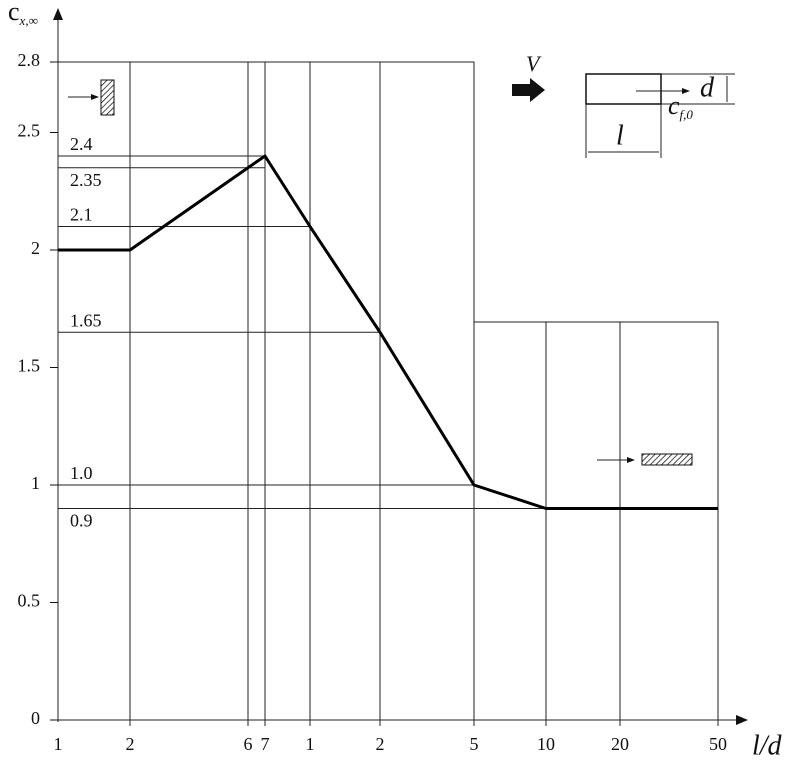 The image size is (791, 765). I want to click on y-tick-label: 1, so click(35, 483).